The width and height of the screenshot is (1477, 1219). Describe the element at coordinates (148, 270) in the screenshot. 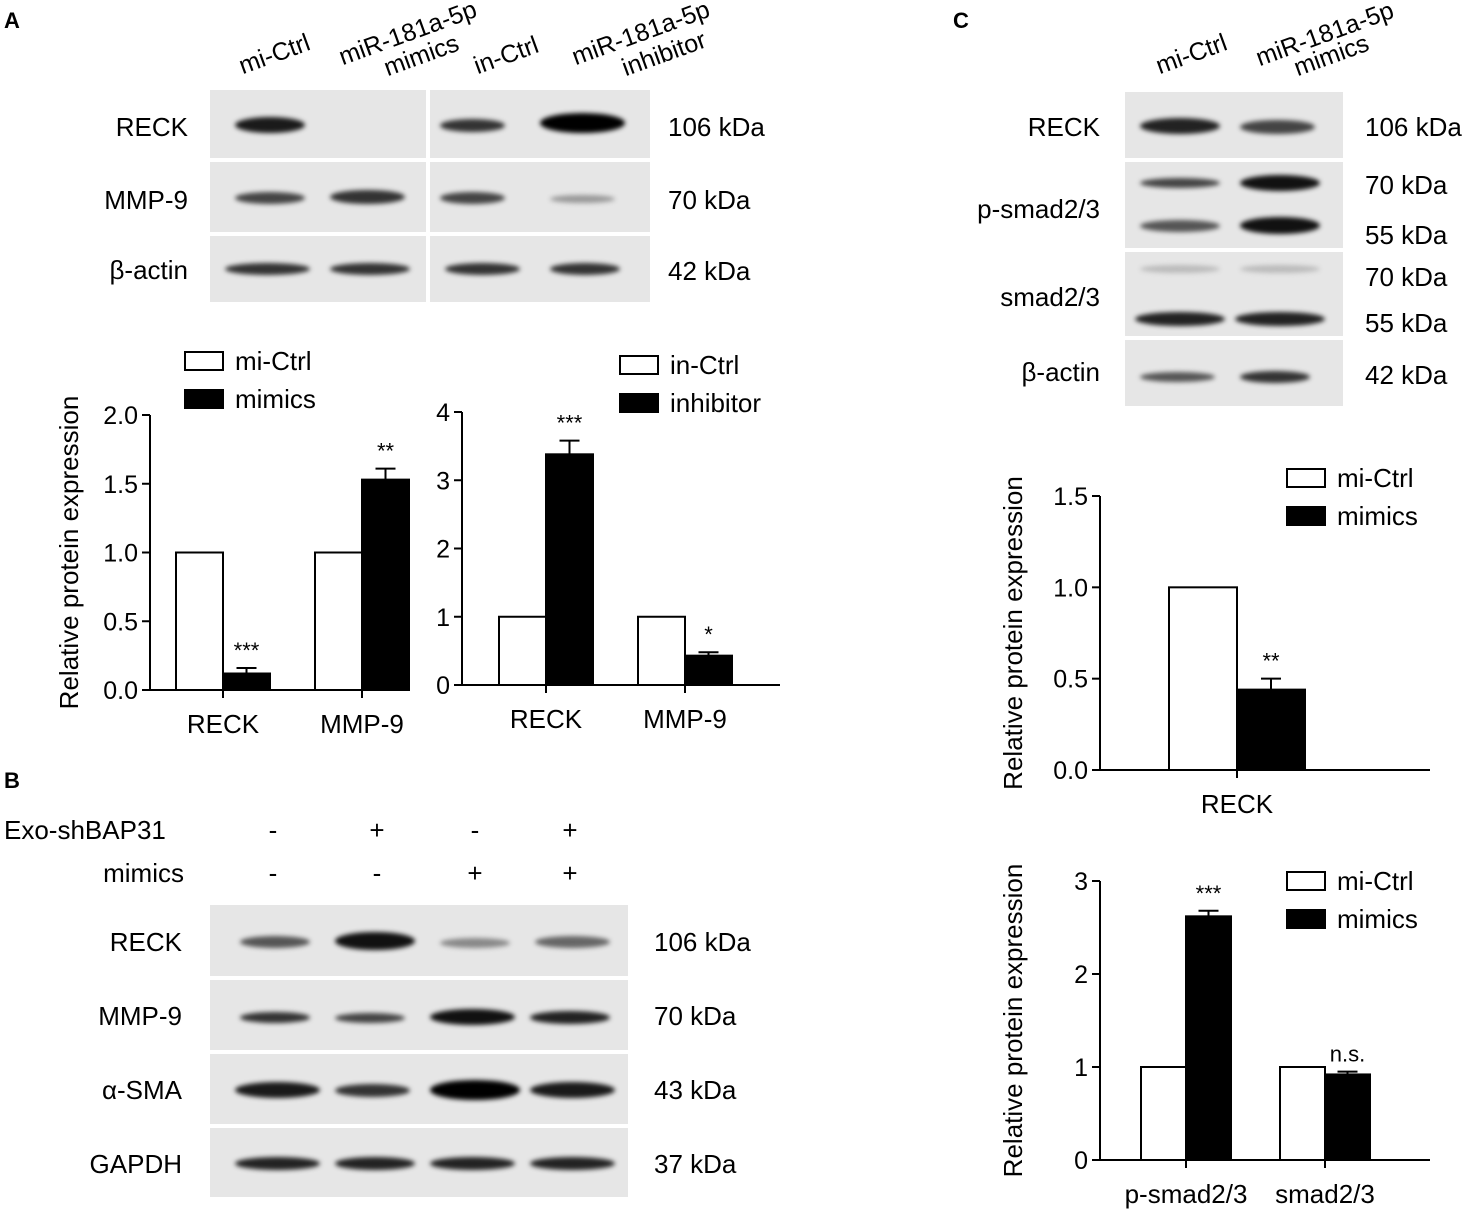

I see `row-label-beta-actin: β-actin` at that location.